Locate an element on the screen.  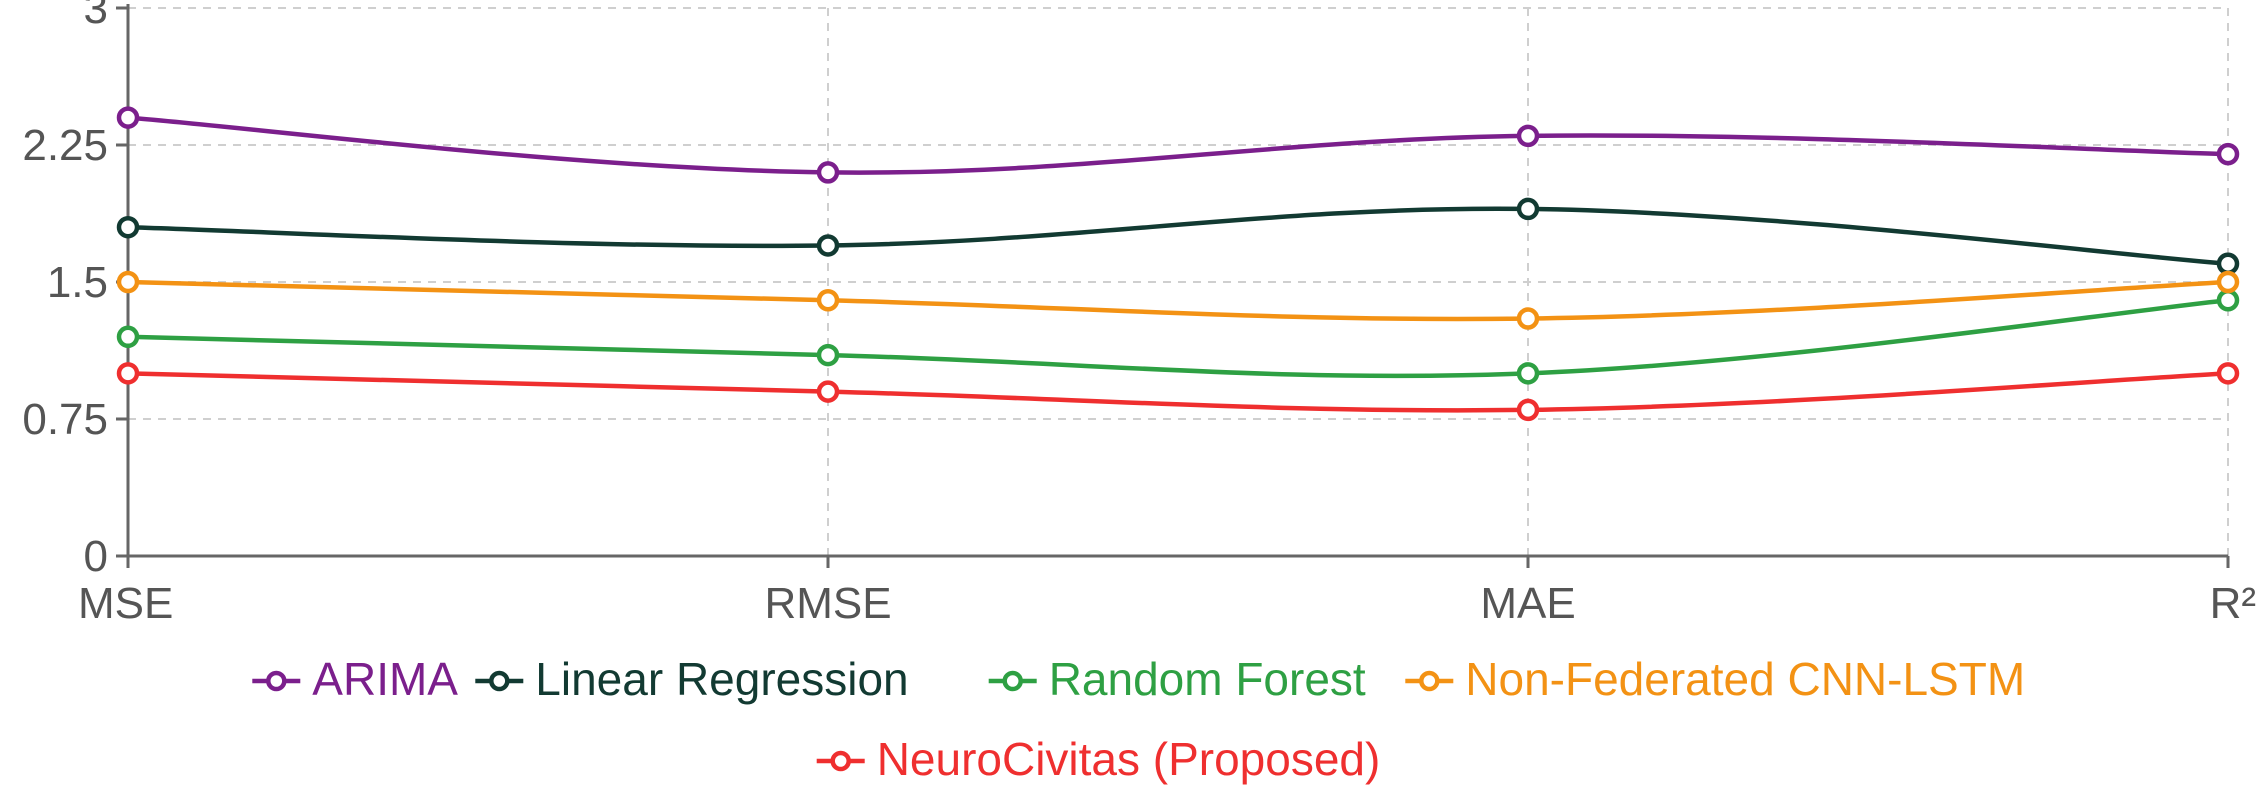
series-line-random-forest is located at coordinates (1178, 338).